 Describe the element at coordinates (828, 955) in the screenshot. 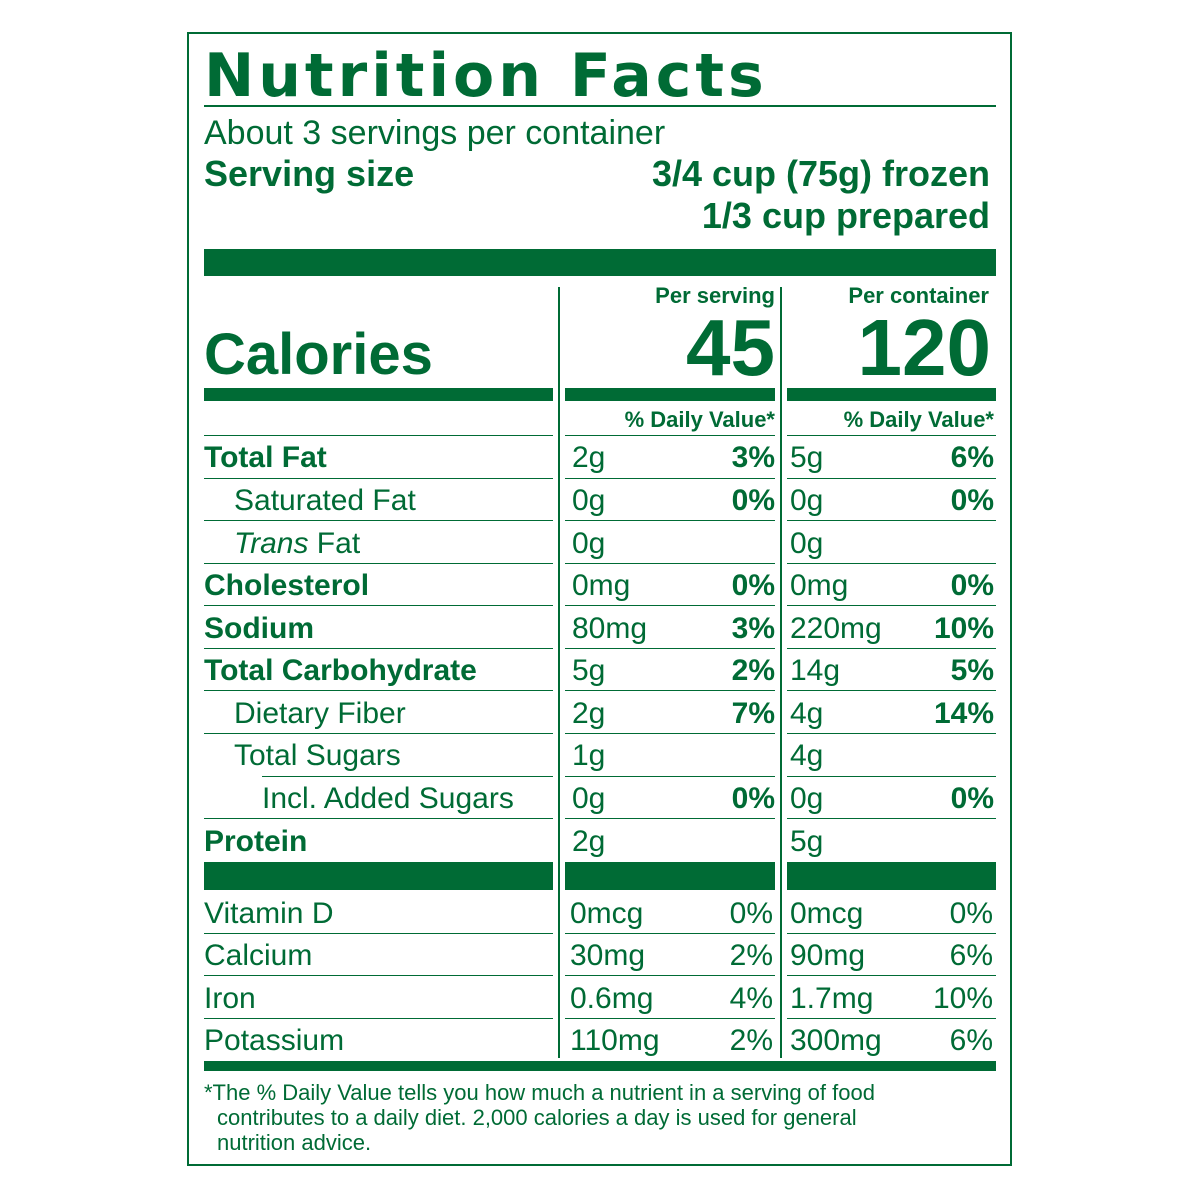

I see `calcium-container-amount: 90mg` at that location.